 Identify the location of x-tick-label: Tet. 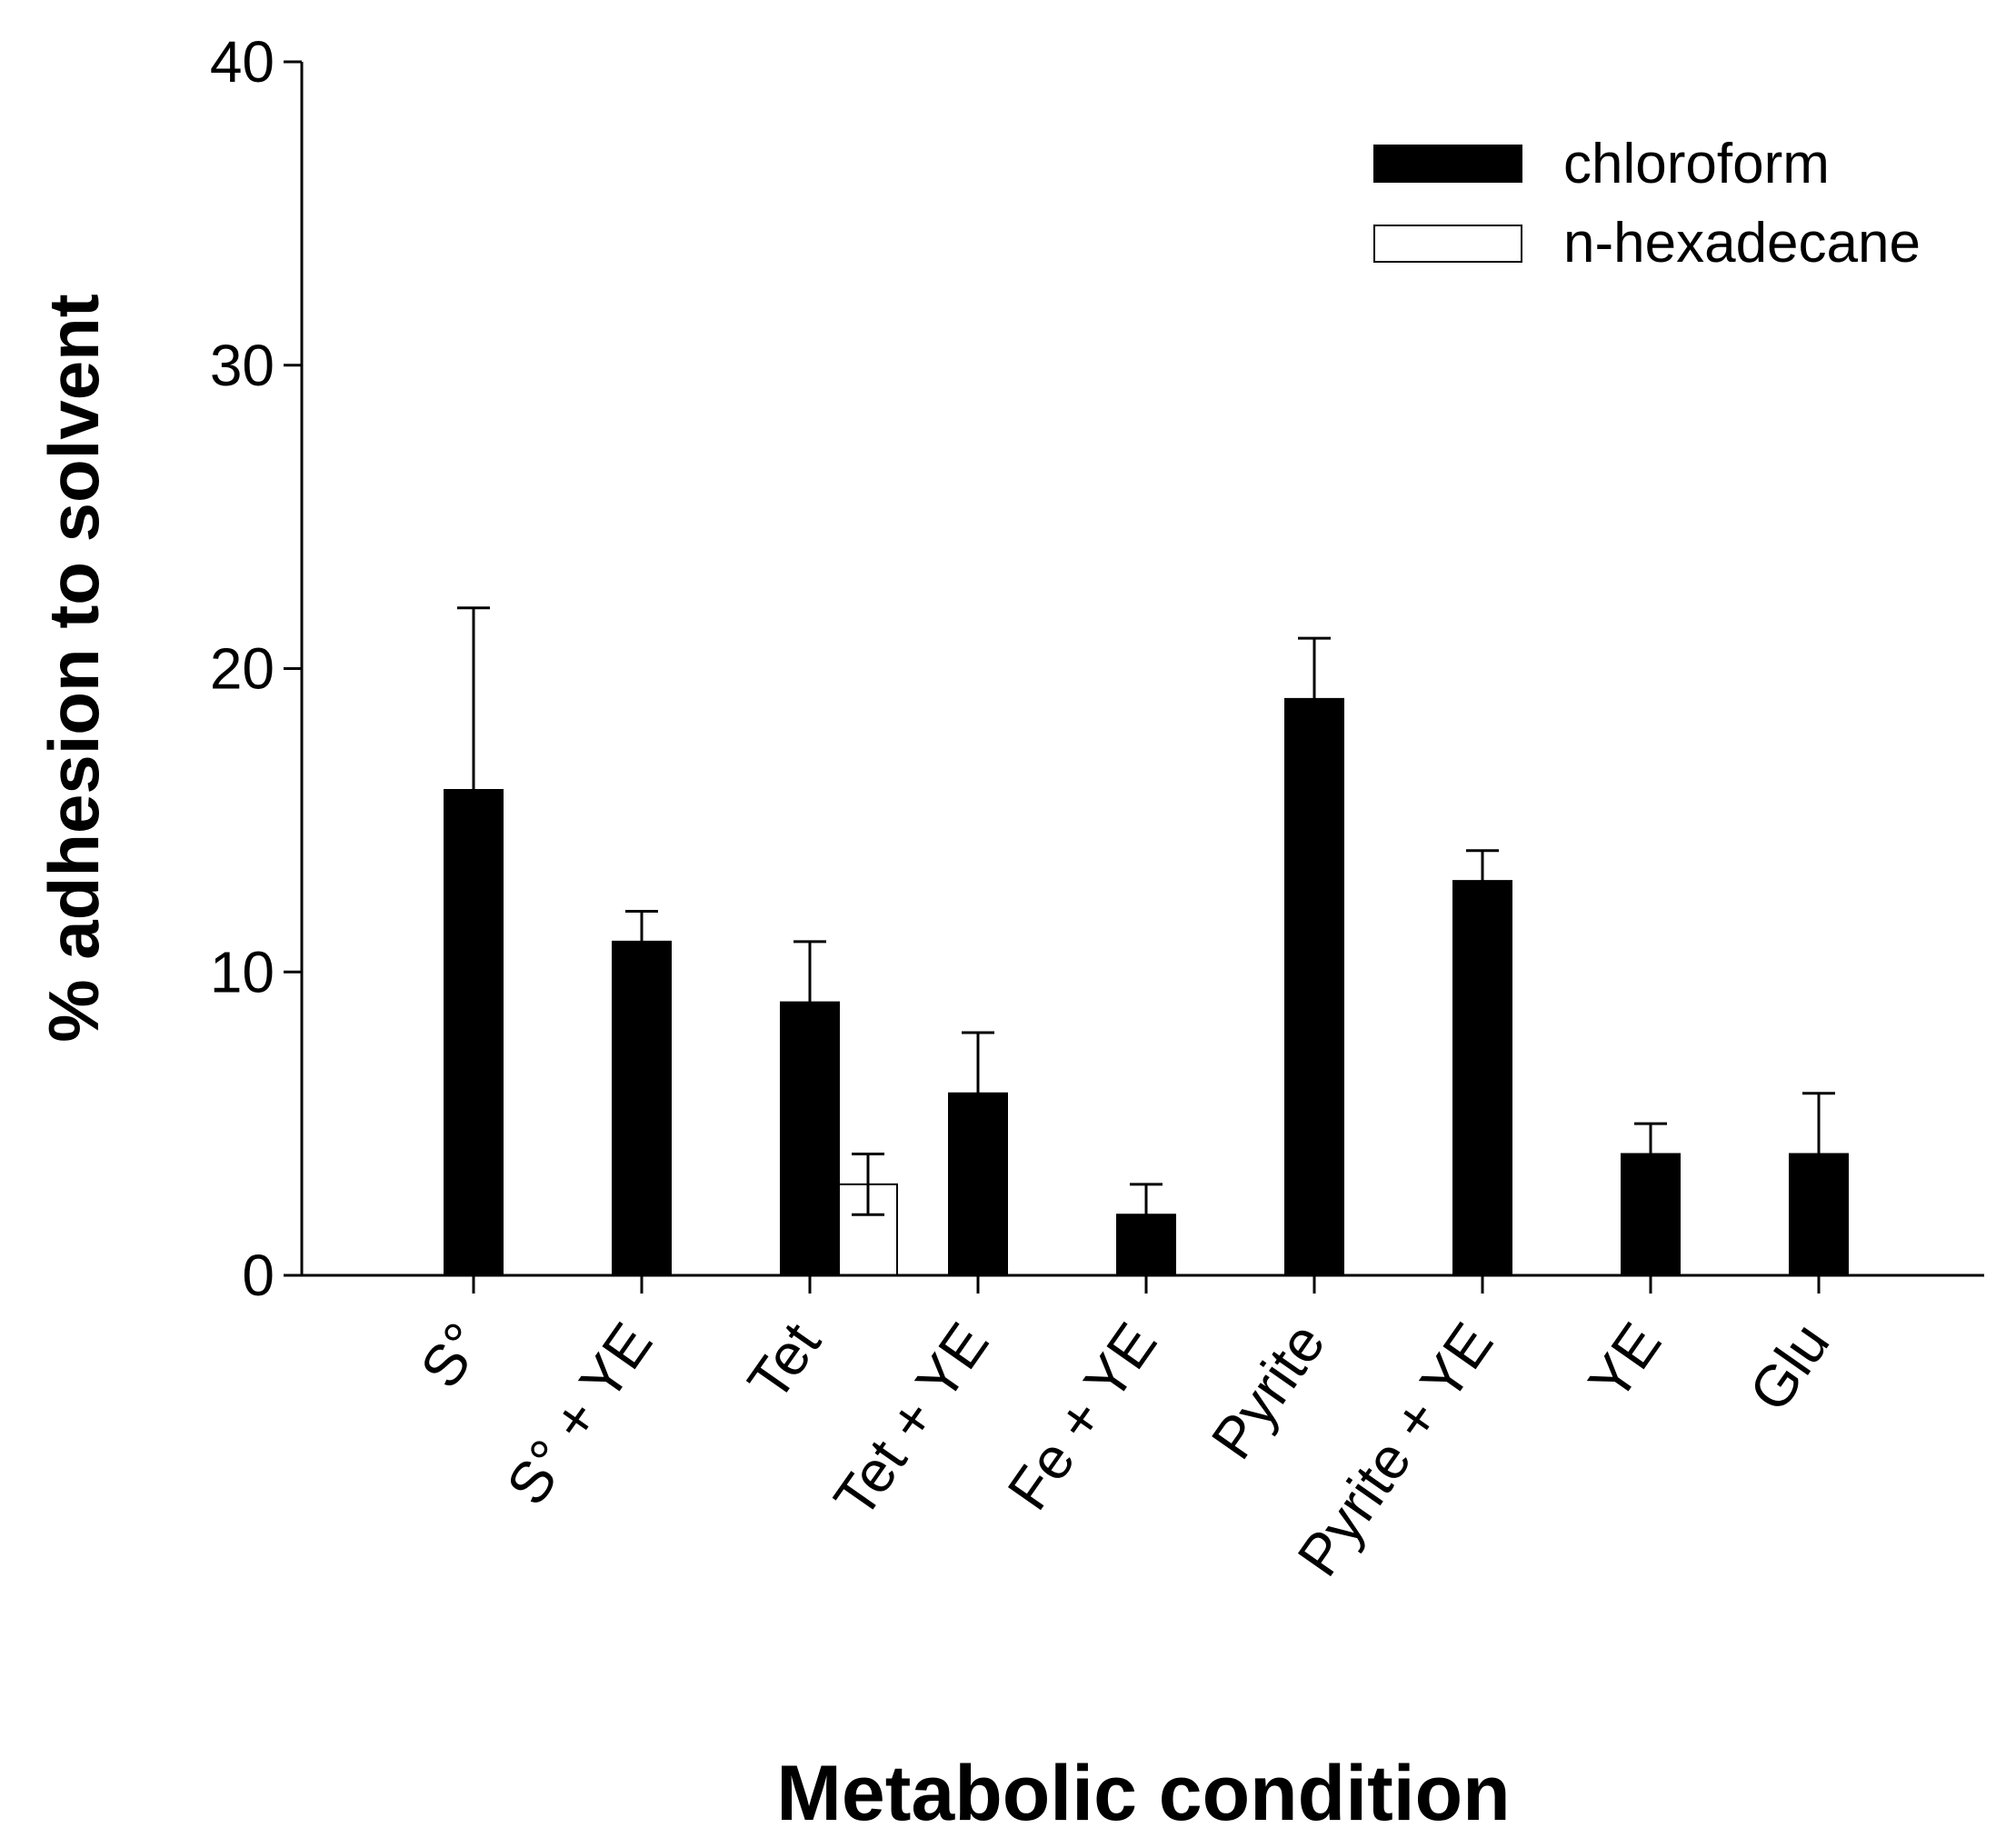
(784, 1361).